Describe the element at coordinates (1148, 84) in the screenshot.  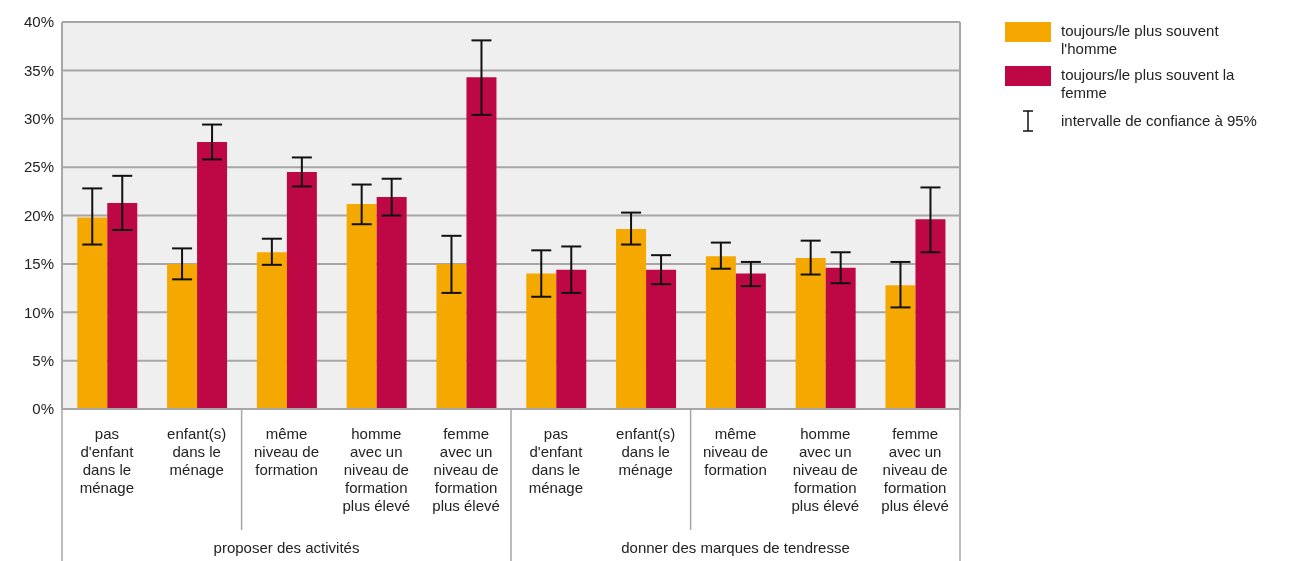
I see `legend-label: toujours/le plus souvent la femme` at that location.